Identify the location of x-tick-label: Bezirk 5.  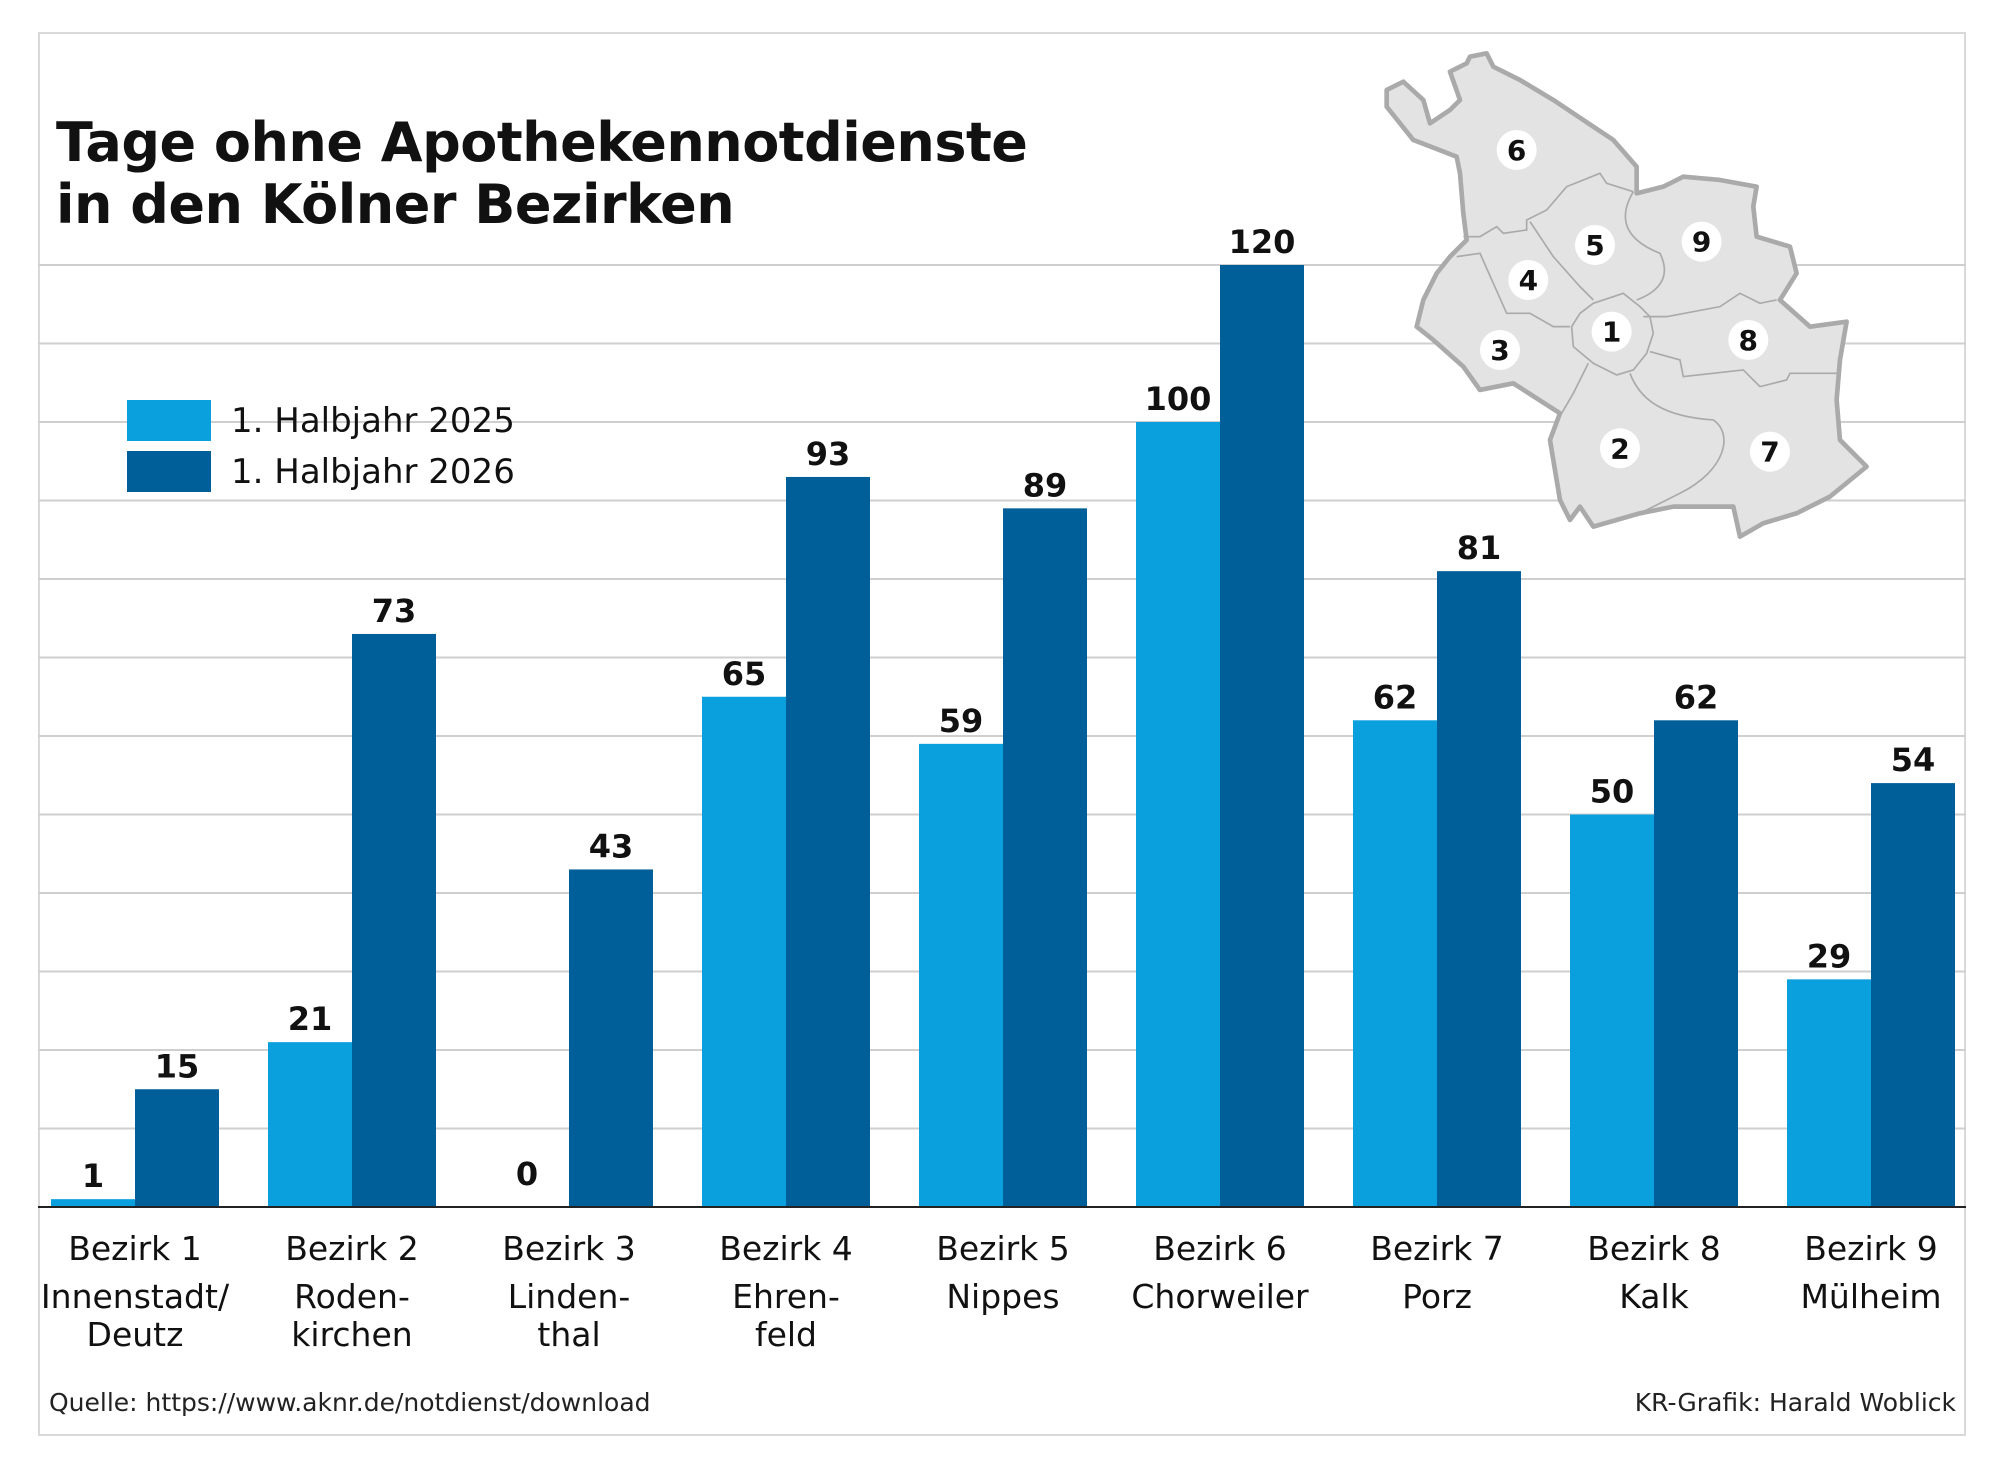
(1003, 1248).